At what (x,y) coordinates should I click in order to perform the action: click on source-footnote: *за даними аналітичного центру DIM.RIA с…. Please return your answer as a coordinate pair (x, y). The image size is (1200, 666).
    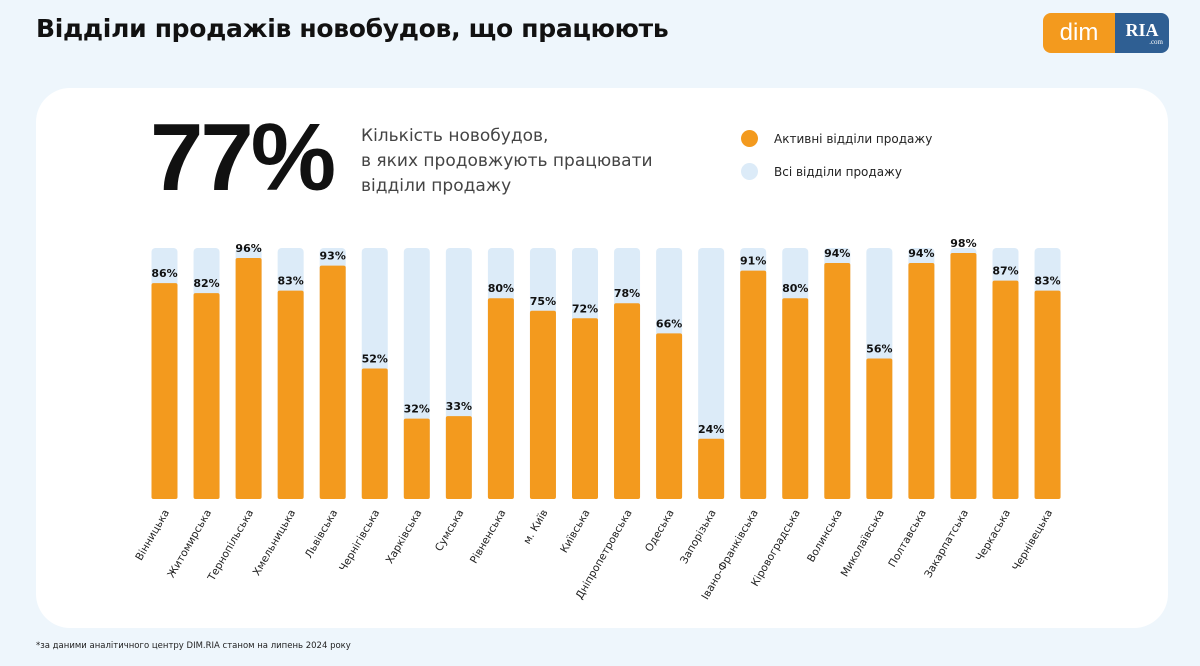
    Looking at the image, I should click on (193, 646).